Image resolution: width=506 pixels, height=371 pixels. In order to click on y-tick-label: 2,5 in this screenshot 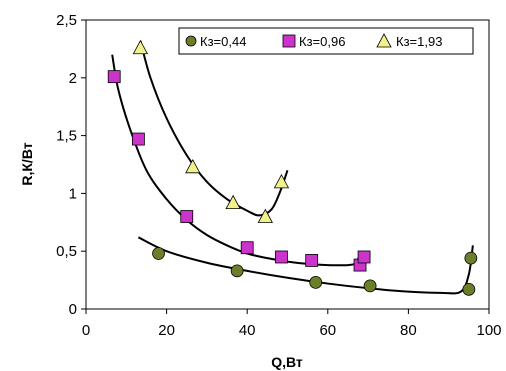, I will do `click(66, 20)`.